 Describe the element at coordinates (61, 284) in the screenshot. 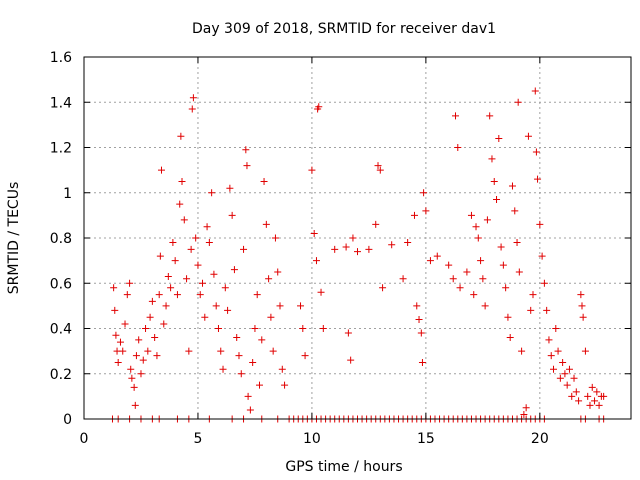

I see `y-tick-label: 0.6` at that location.